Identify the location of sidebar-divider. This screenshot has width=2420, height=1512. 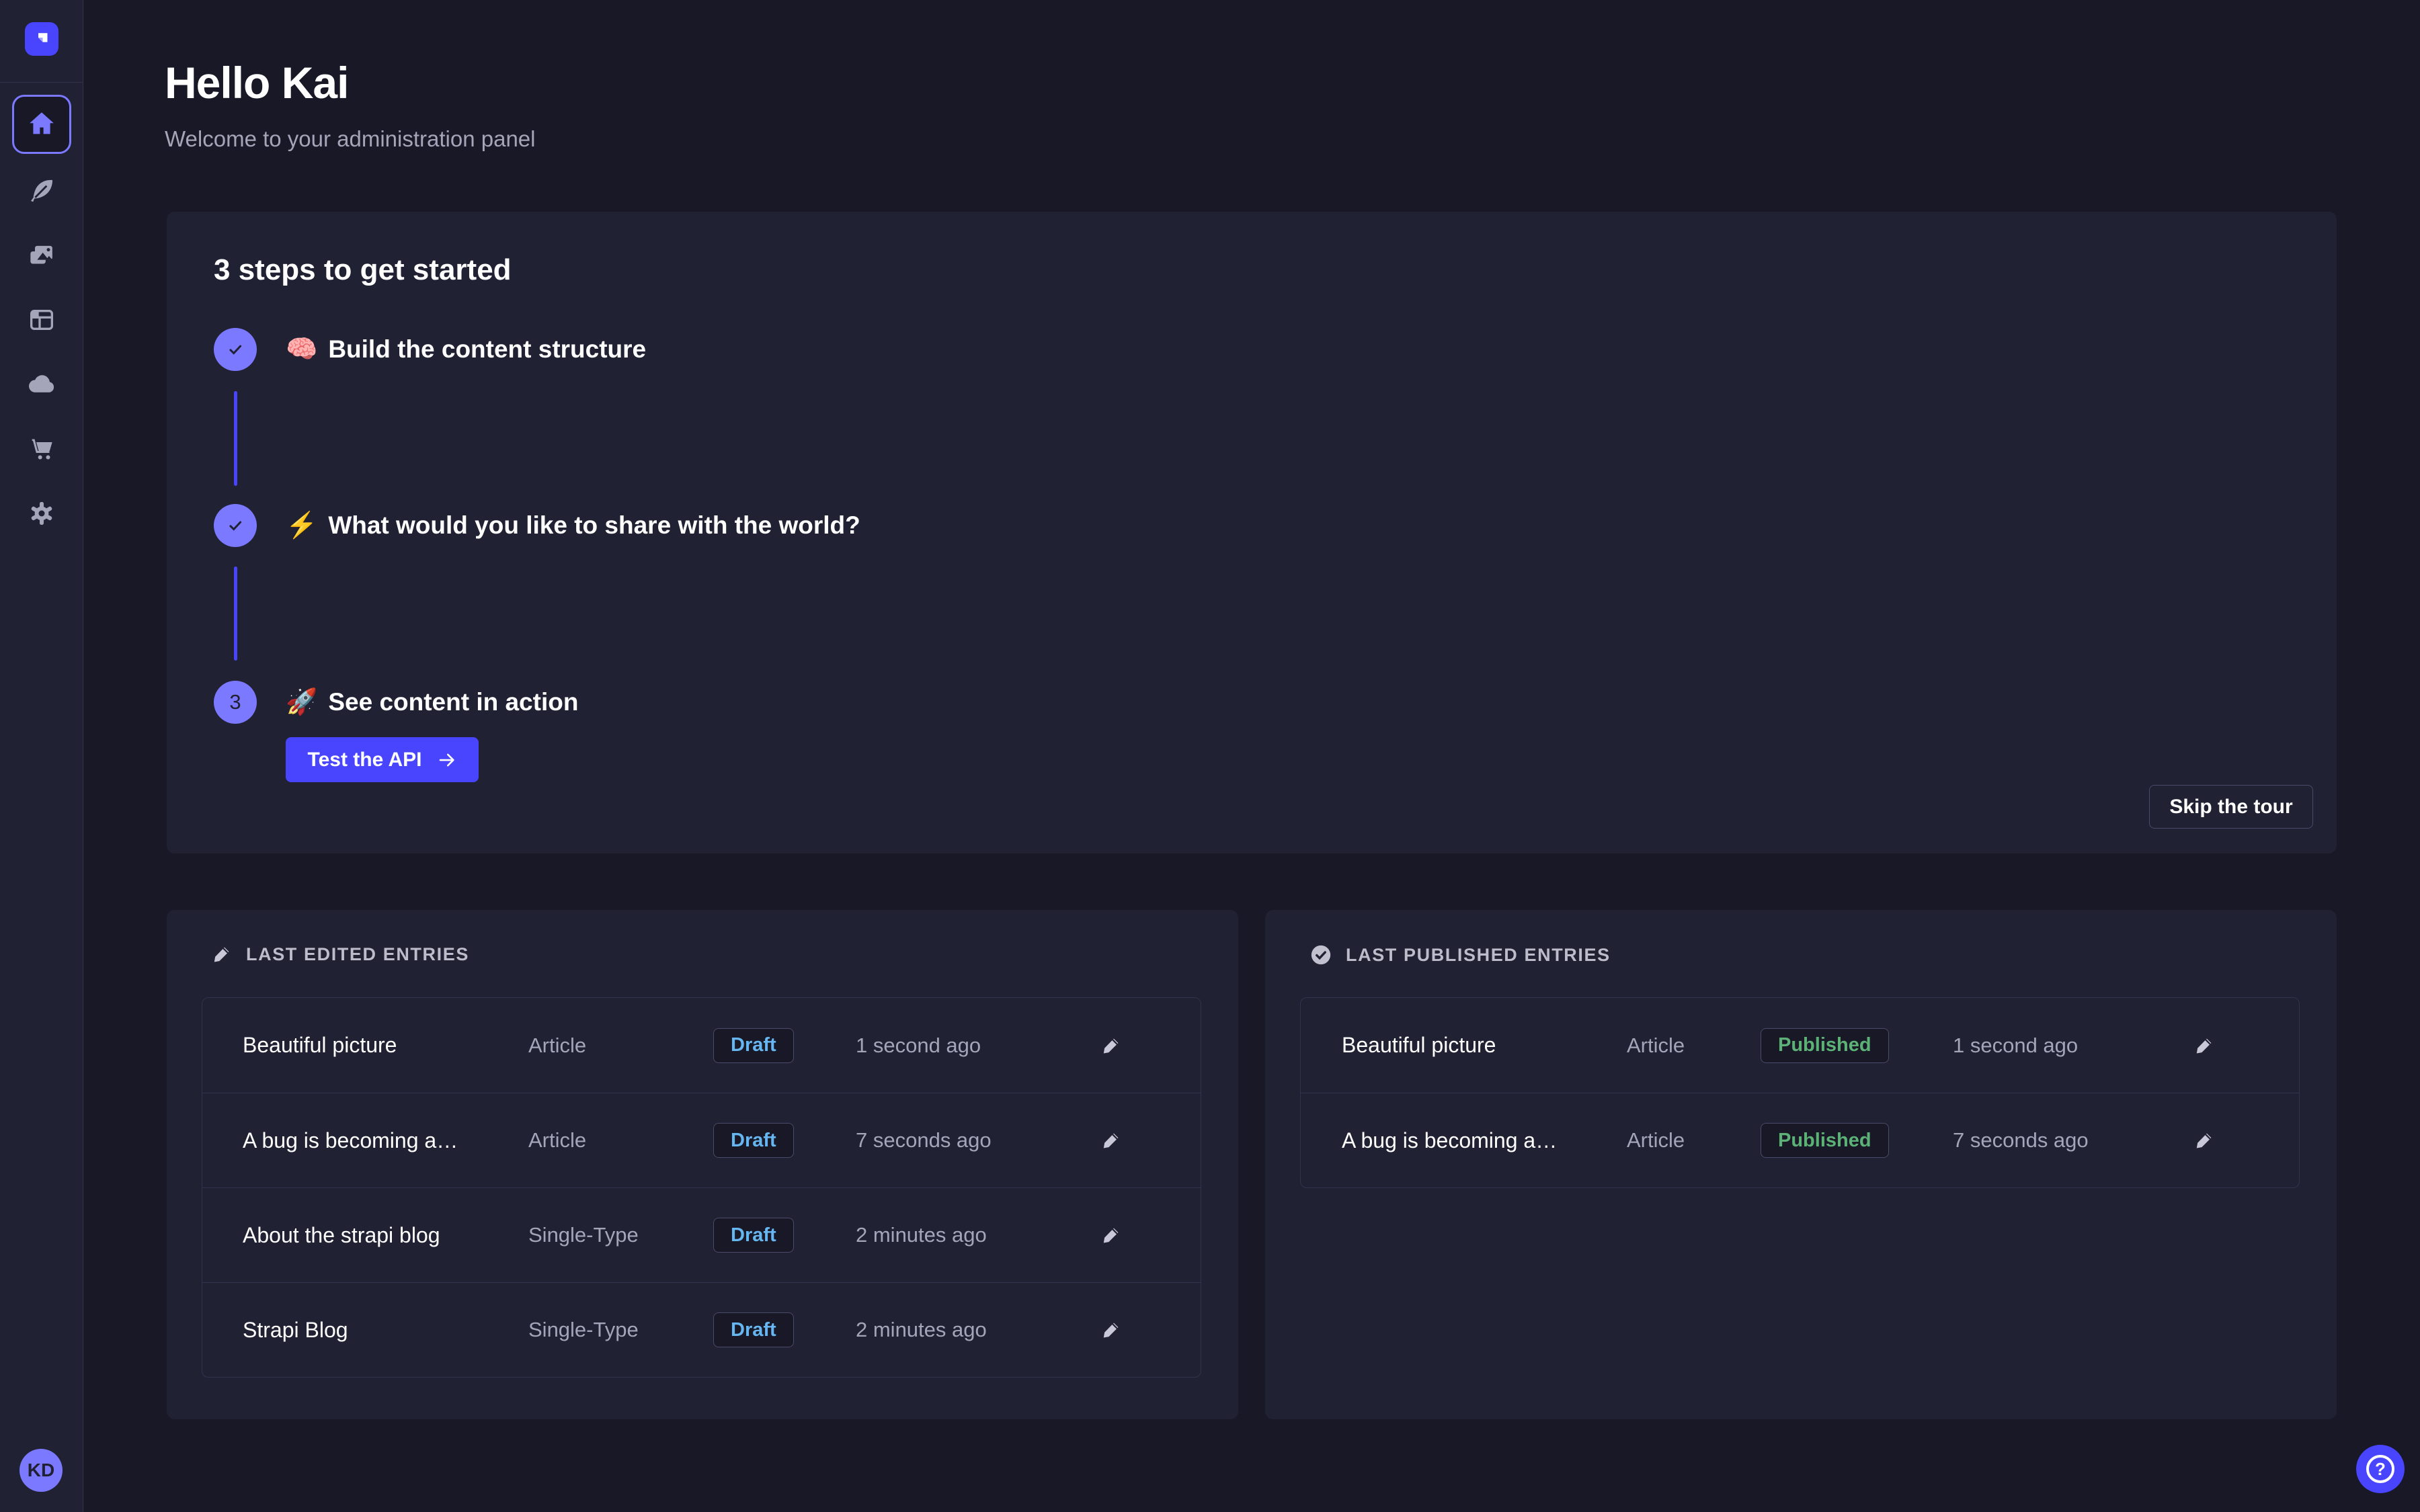
(41, 83).